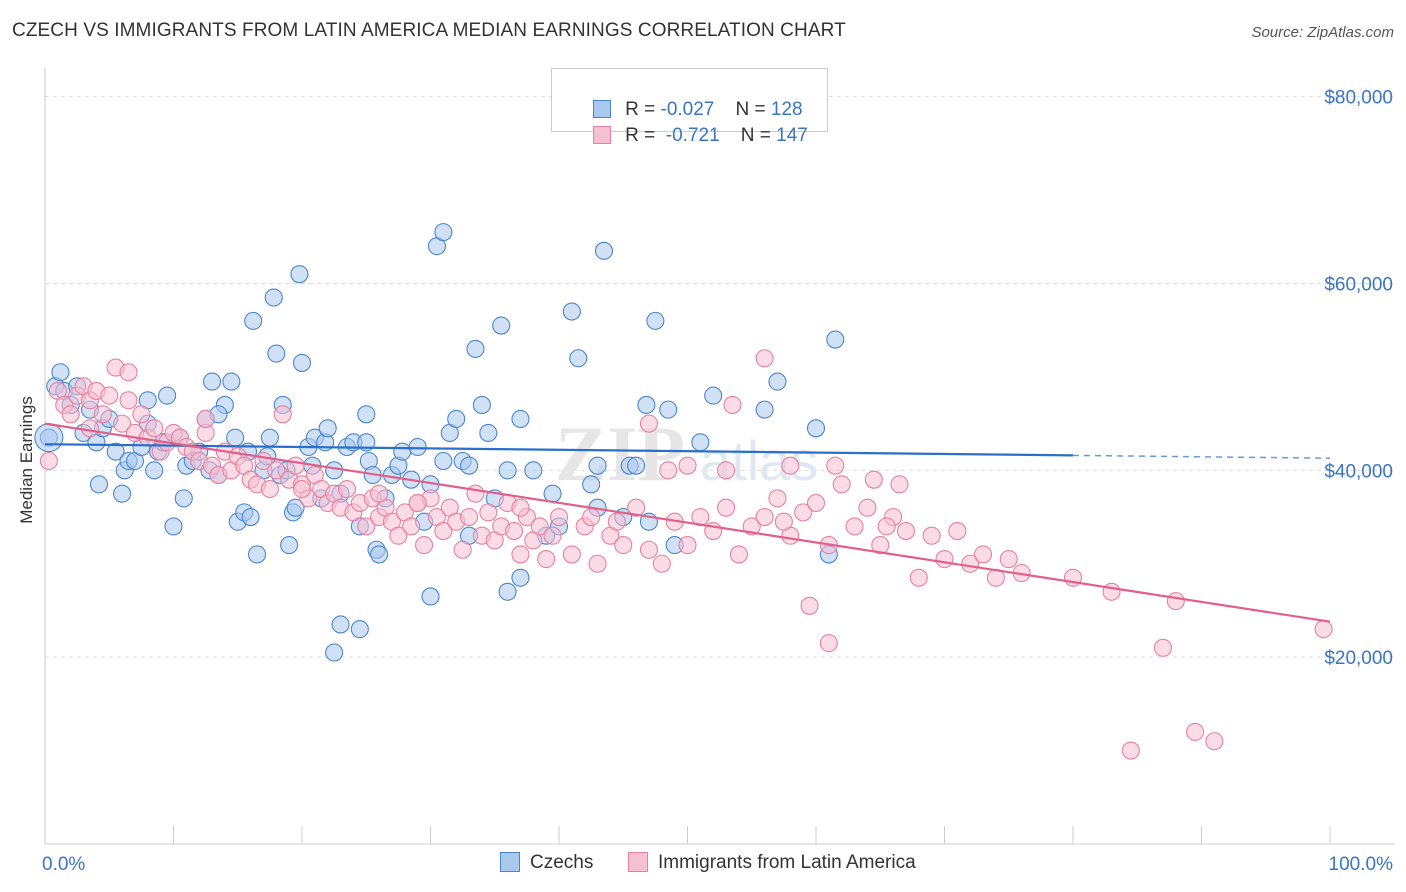 The image size is (1406, 892). Describe the element at coordinates (759, 460) in the screenshot. I see `watermark-atlas: atlas` at that location.